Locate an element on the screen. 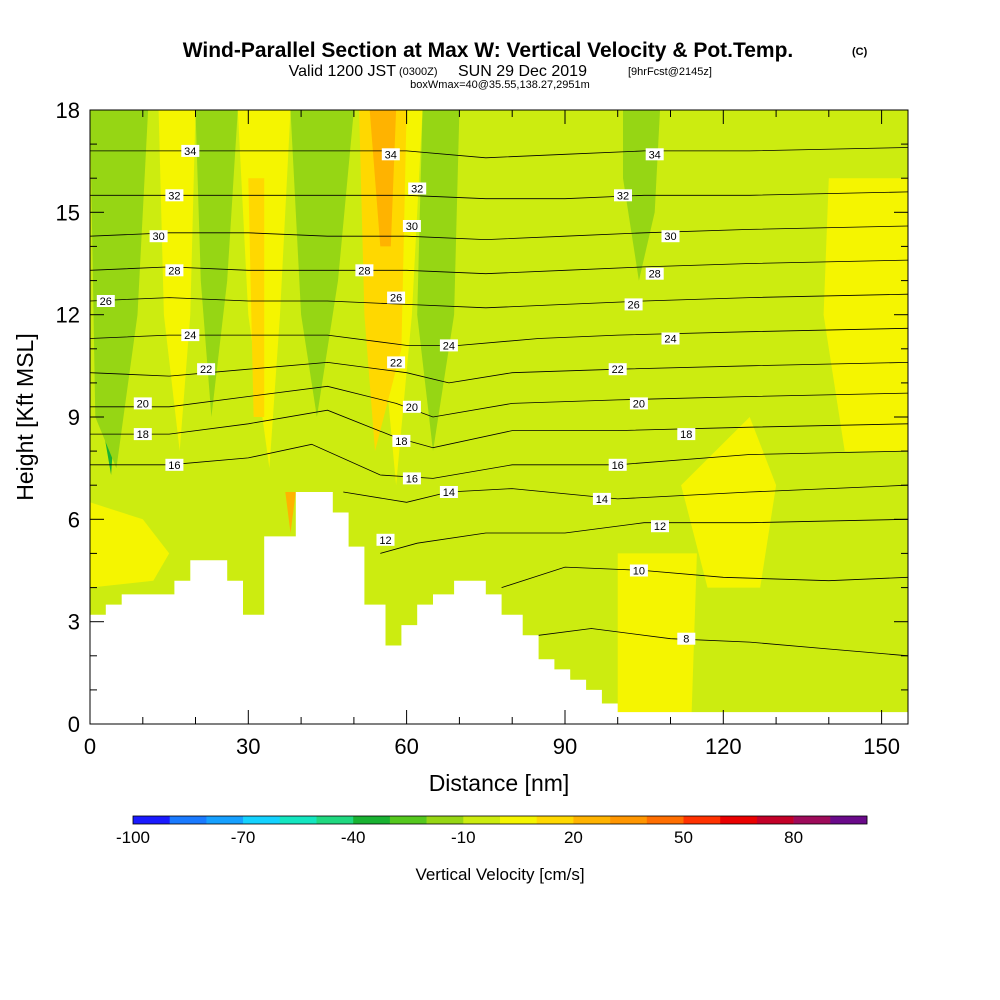 Image resolution: width=1000 pixels, height=1000 pixels. contour-label-text: 12 is located at coordinates (385, 541).